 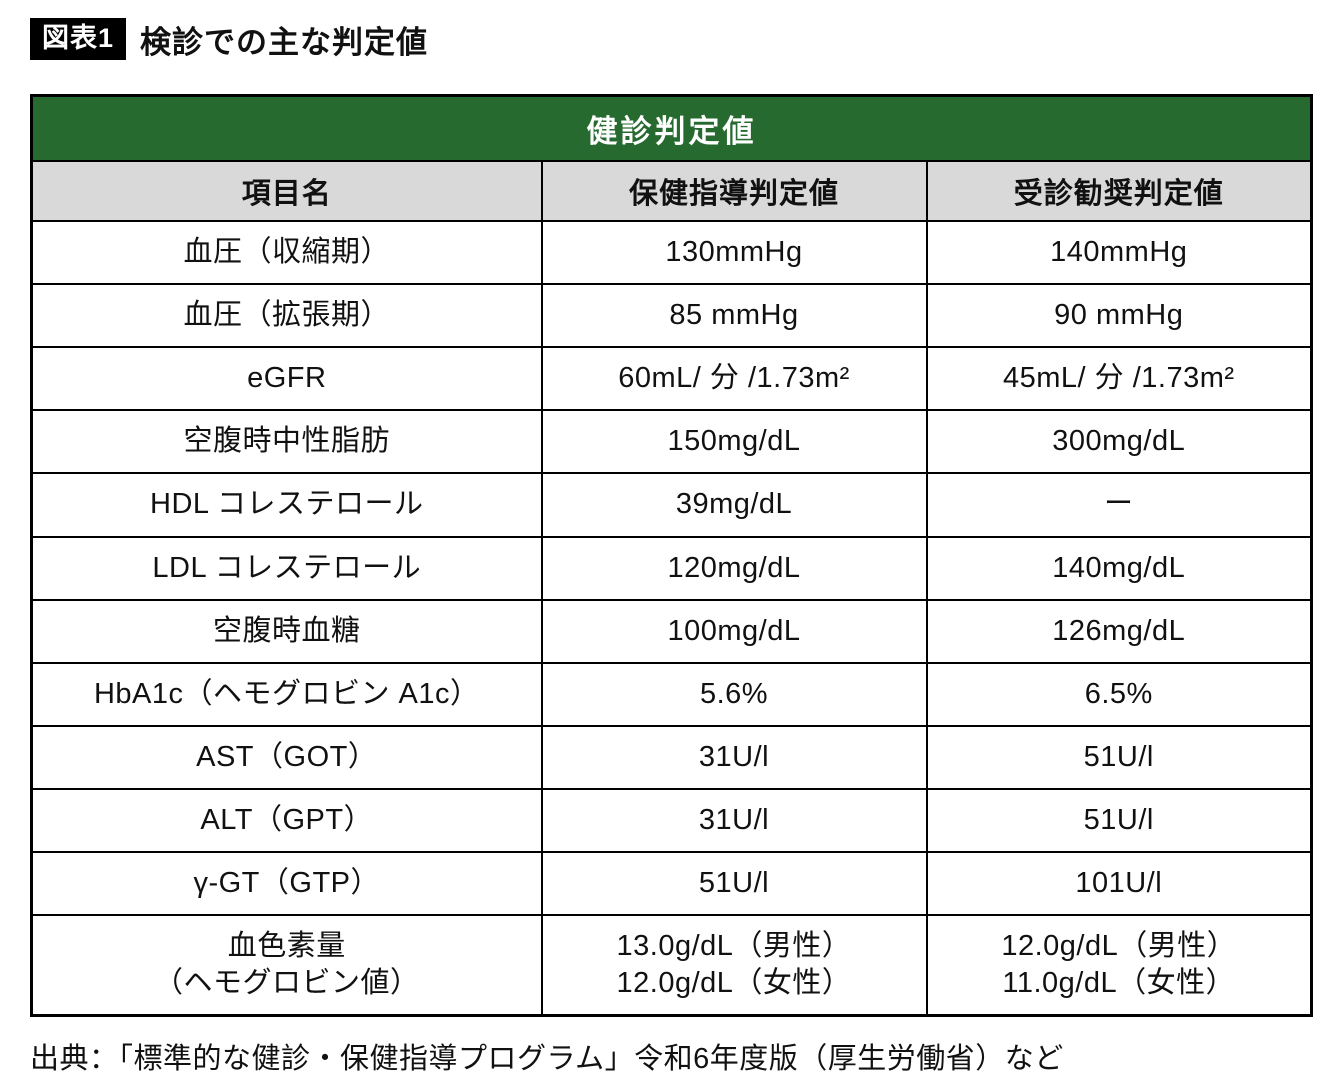 I want to click on figure-header: 図表1 検診での主な判定値, so click(x=670, y=39).